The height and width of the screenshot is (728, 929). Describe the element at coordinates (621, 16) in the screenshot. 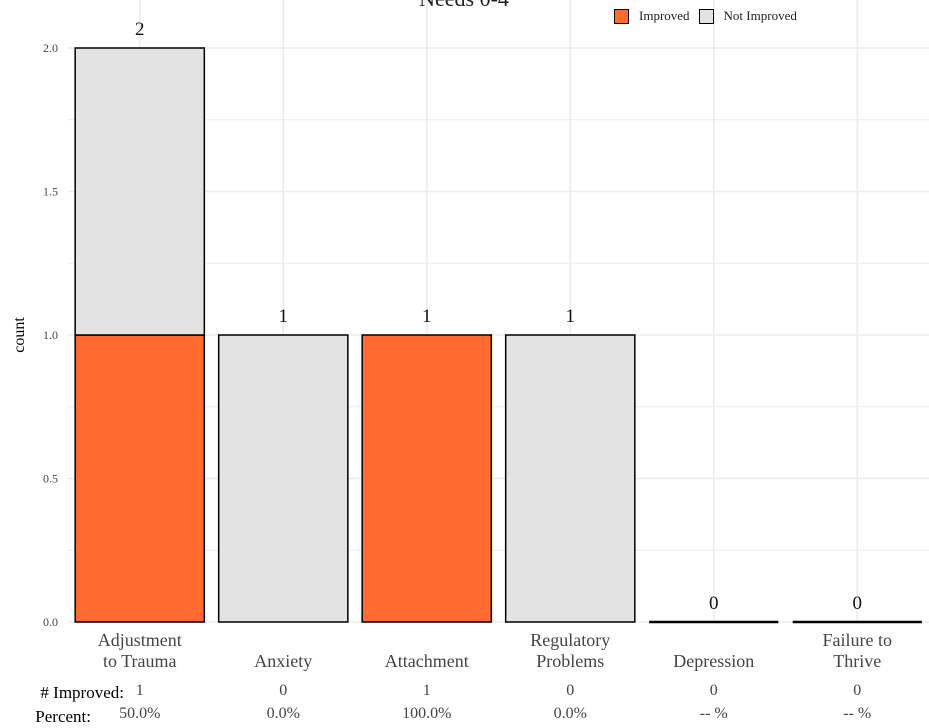

I see `legend-swatch-improved` at that location.